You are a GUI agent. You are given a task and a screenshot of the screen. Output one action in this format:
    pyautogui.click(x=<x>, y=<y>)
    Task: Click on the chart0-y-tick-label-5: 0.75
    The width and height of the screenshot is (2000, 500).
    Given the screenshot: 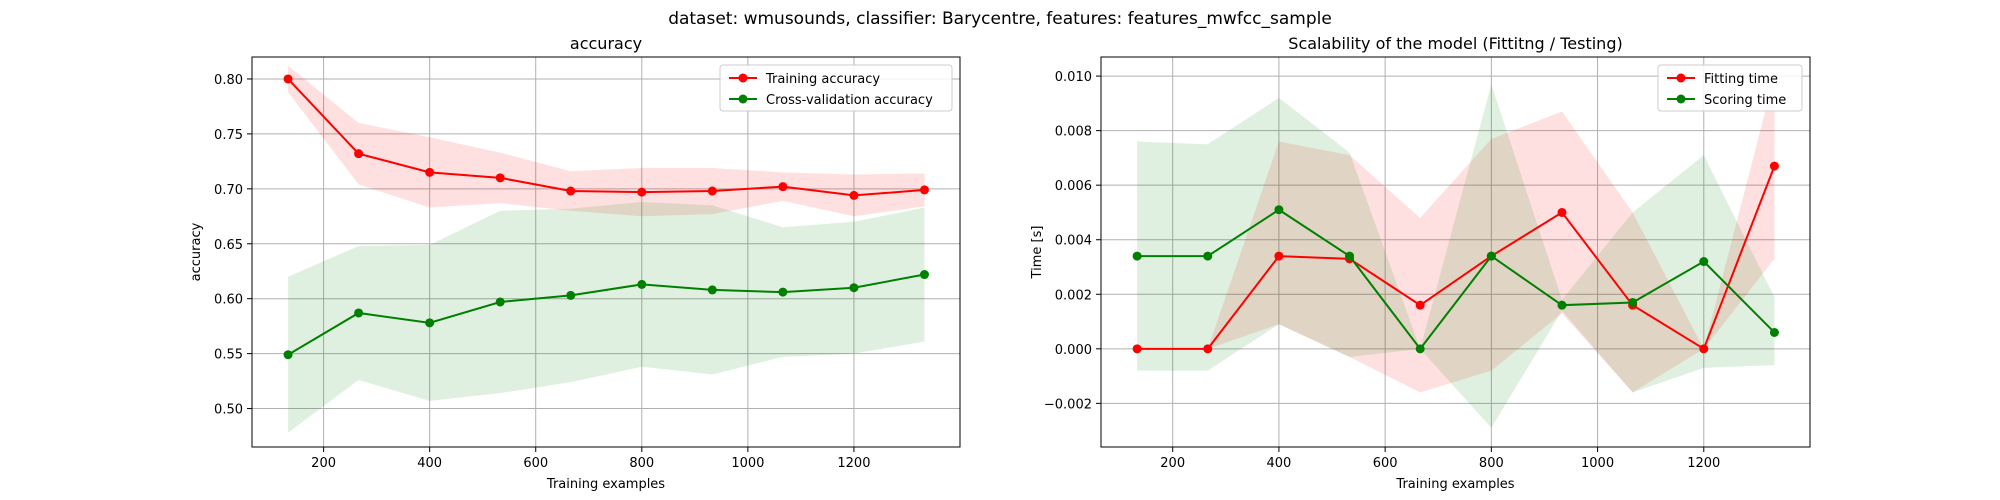 What is the action you would take?
    pyautogui.click(x=228, y=135)
    